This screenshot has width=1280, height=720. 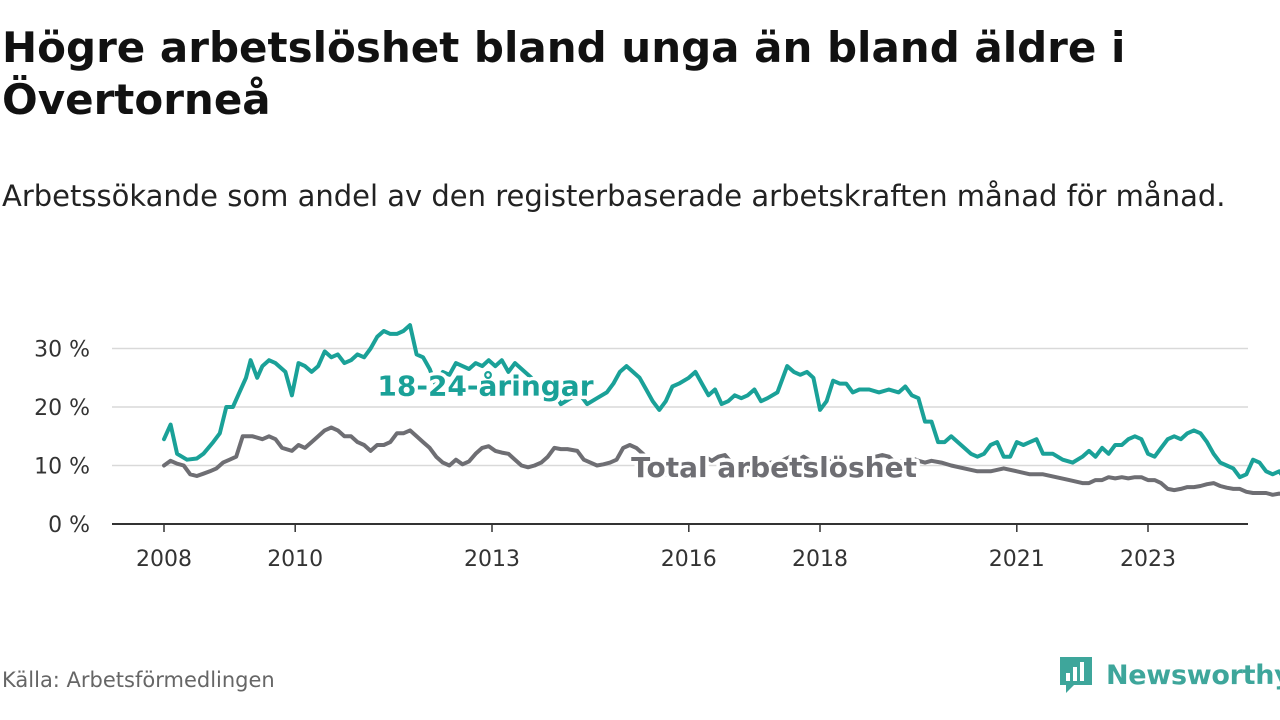 I want to click on y-tick-label: 10 %, so click(x=62, y=467).